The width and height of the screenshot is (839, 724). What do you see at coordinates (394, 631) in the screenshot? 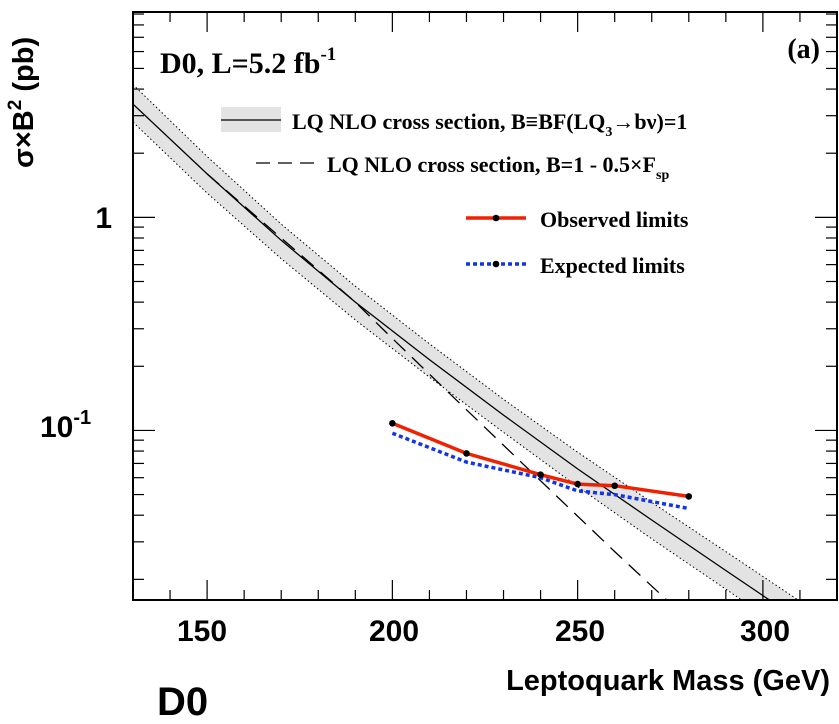
I see `x-tick-label: 200` at bounding box center [394, 631].